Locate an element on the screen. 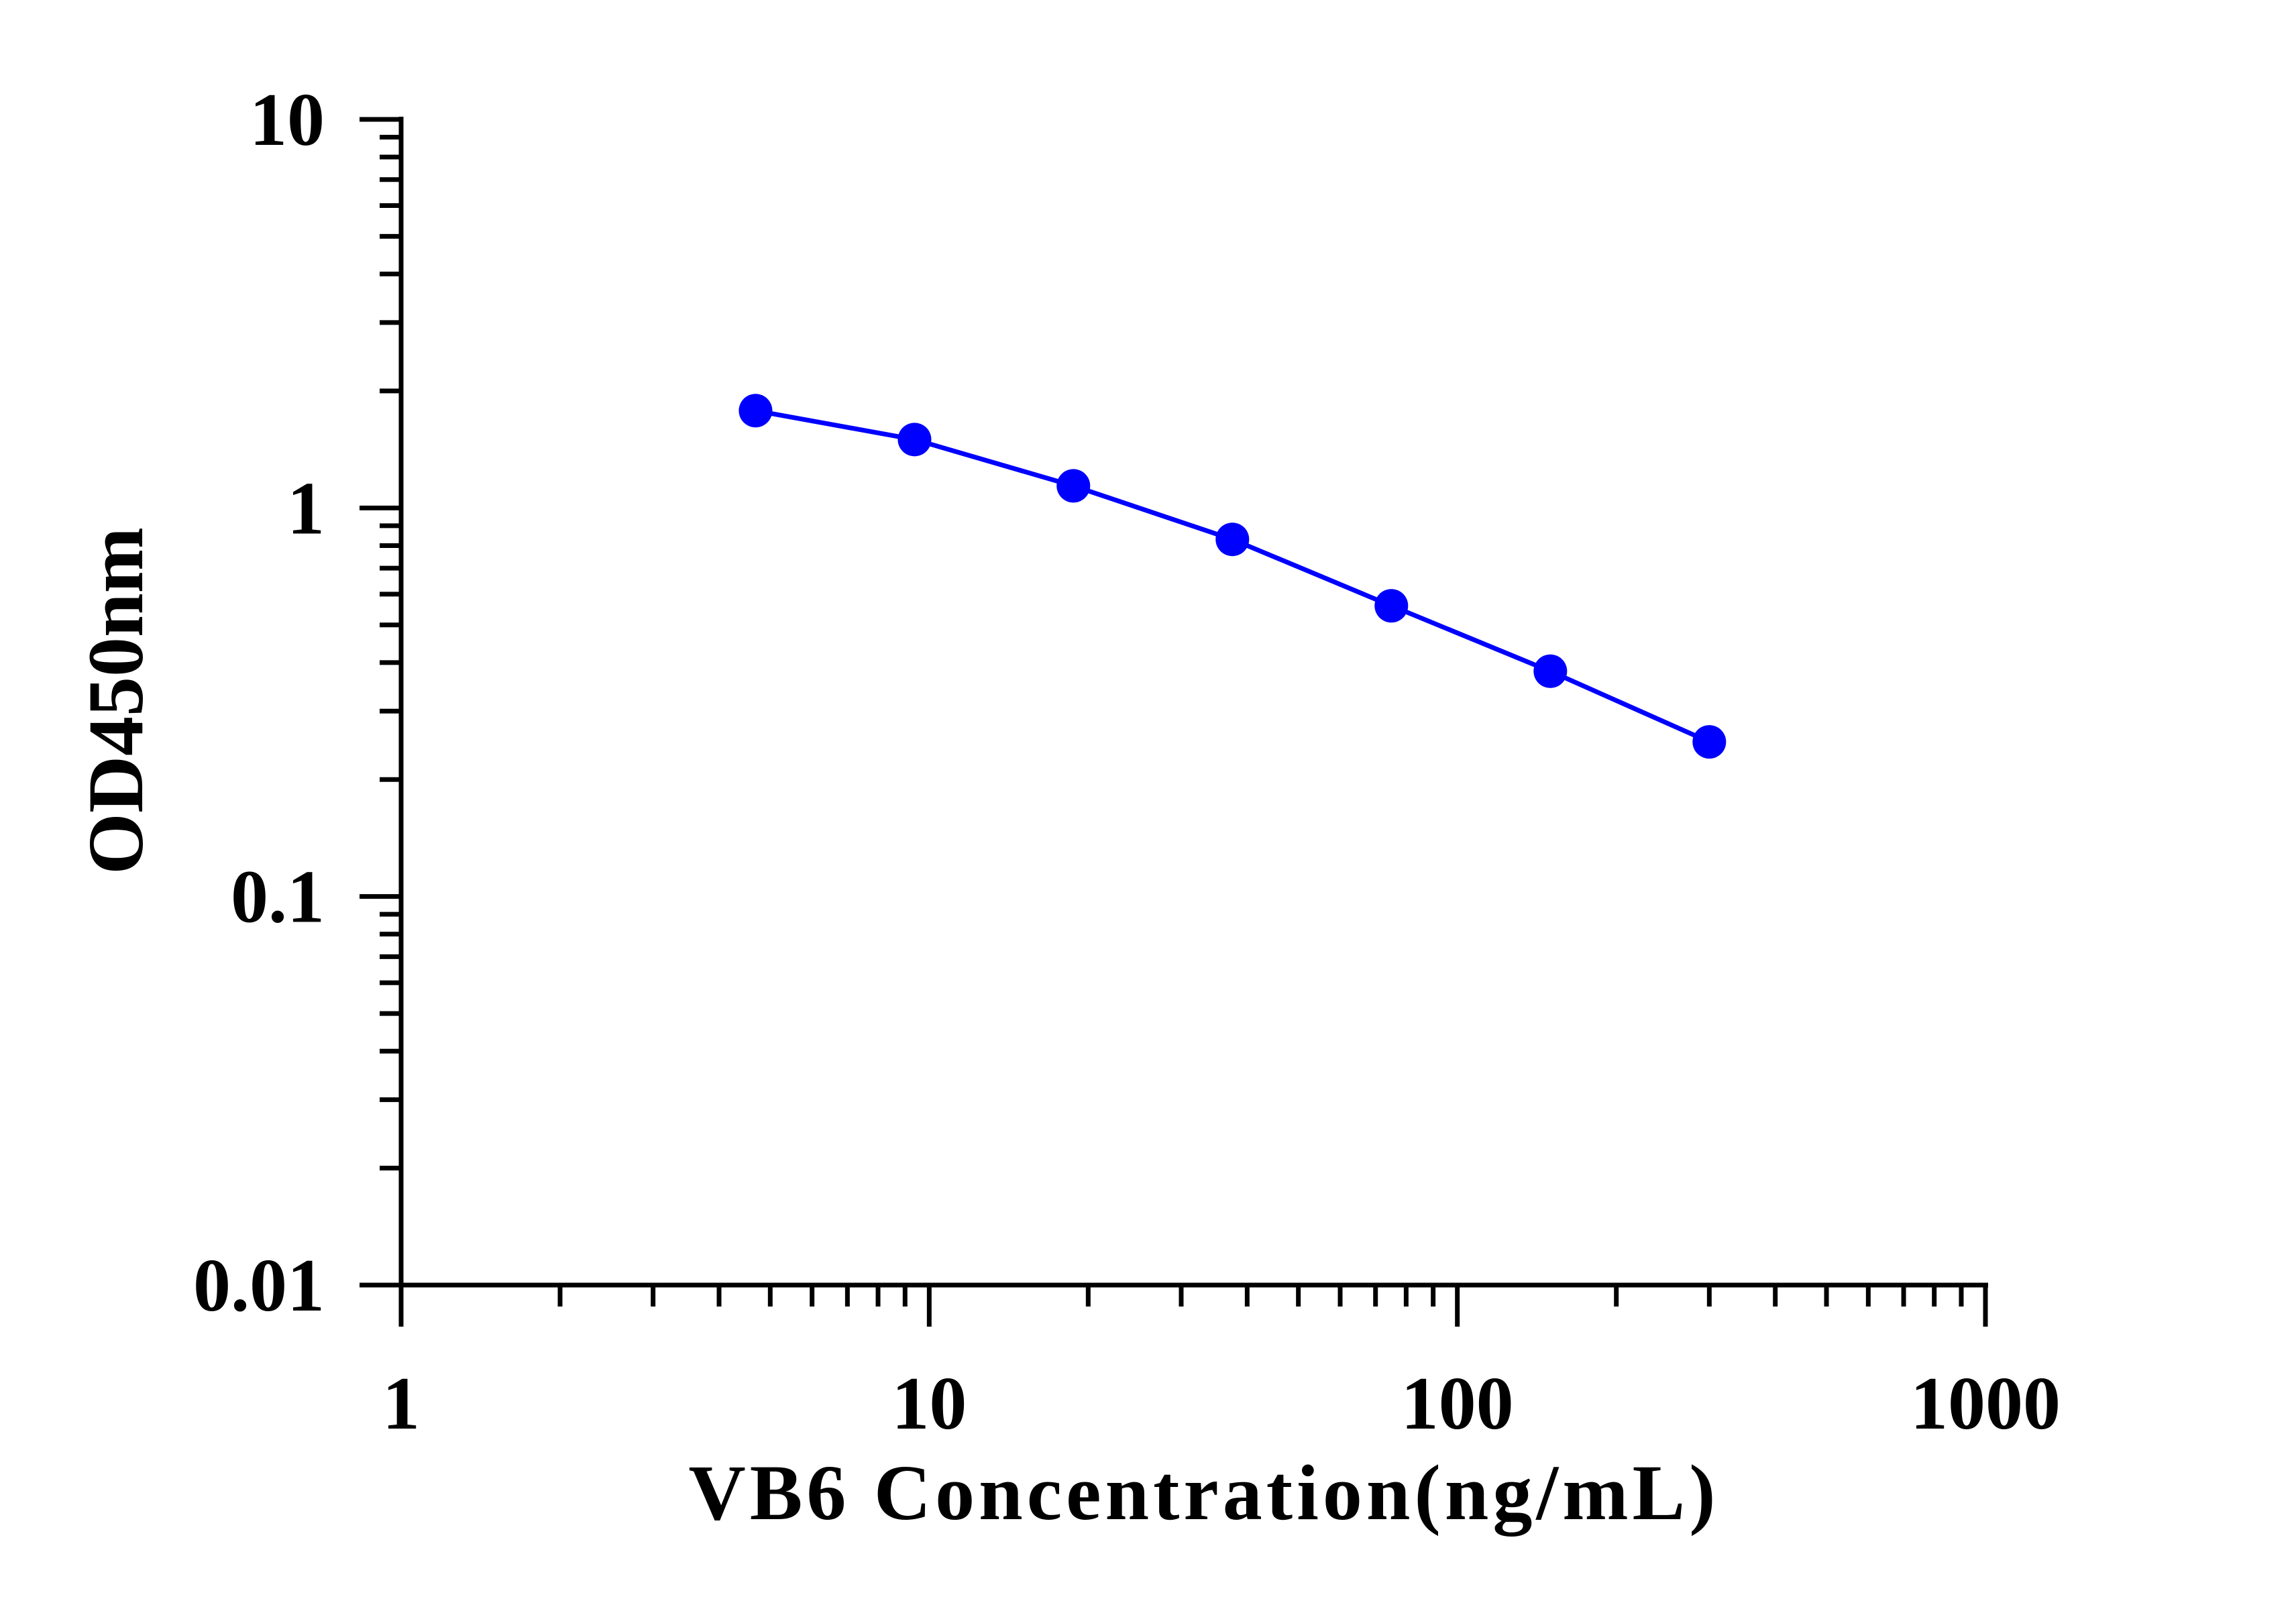  y-tick-label: 1 is located at coordinates (306, 508).